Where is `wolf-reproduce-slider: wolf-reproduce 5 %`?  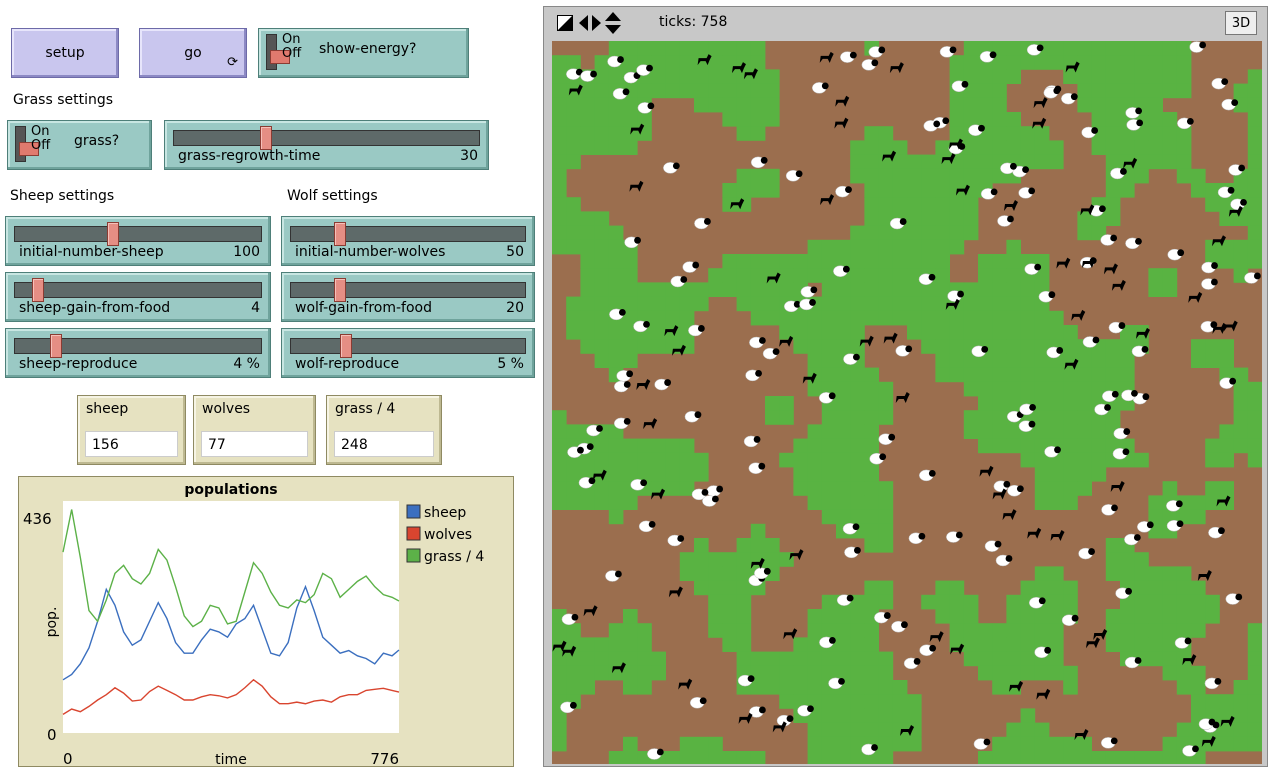
wolf-reproduce-slider: wolf-reproduce 5 % is located at coordinates (408, 353).